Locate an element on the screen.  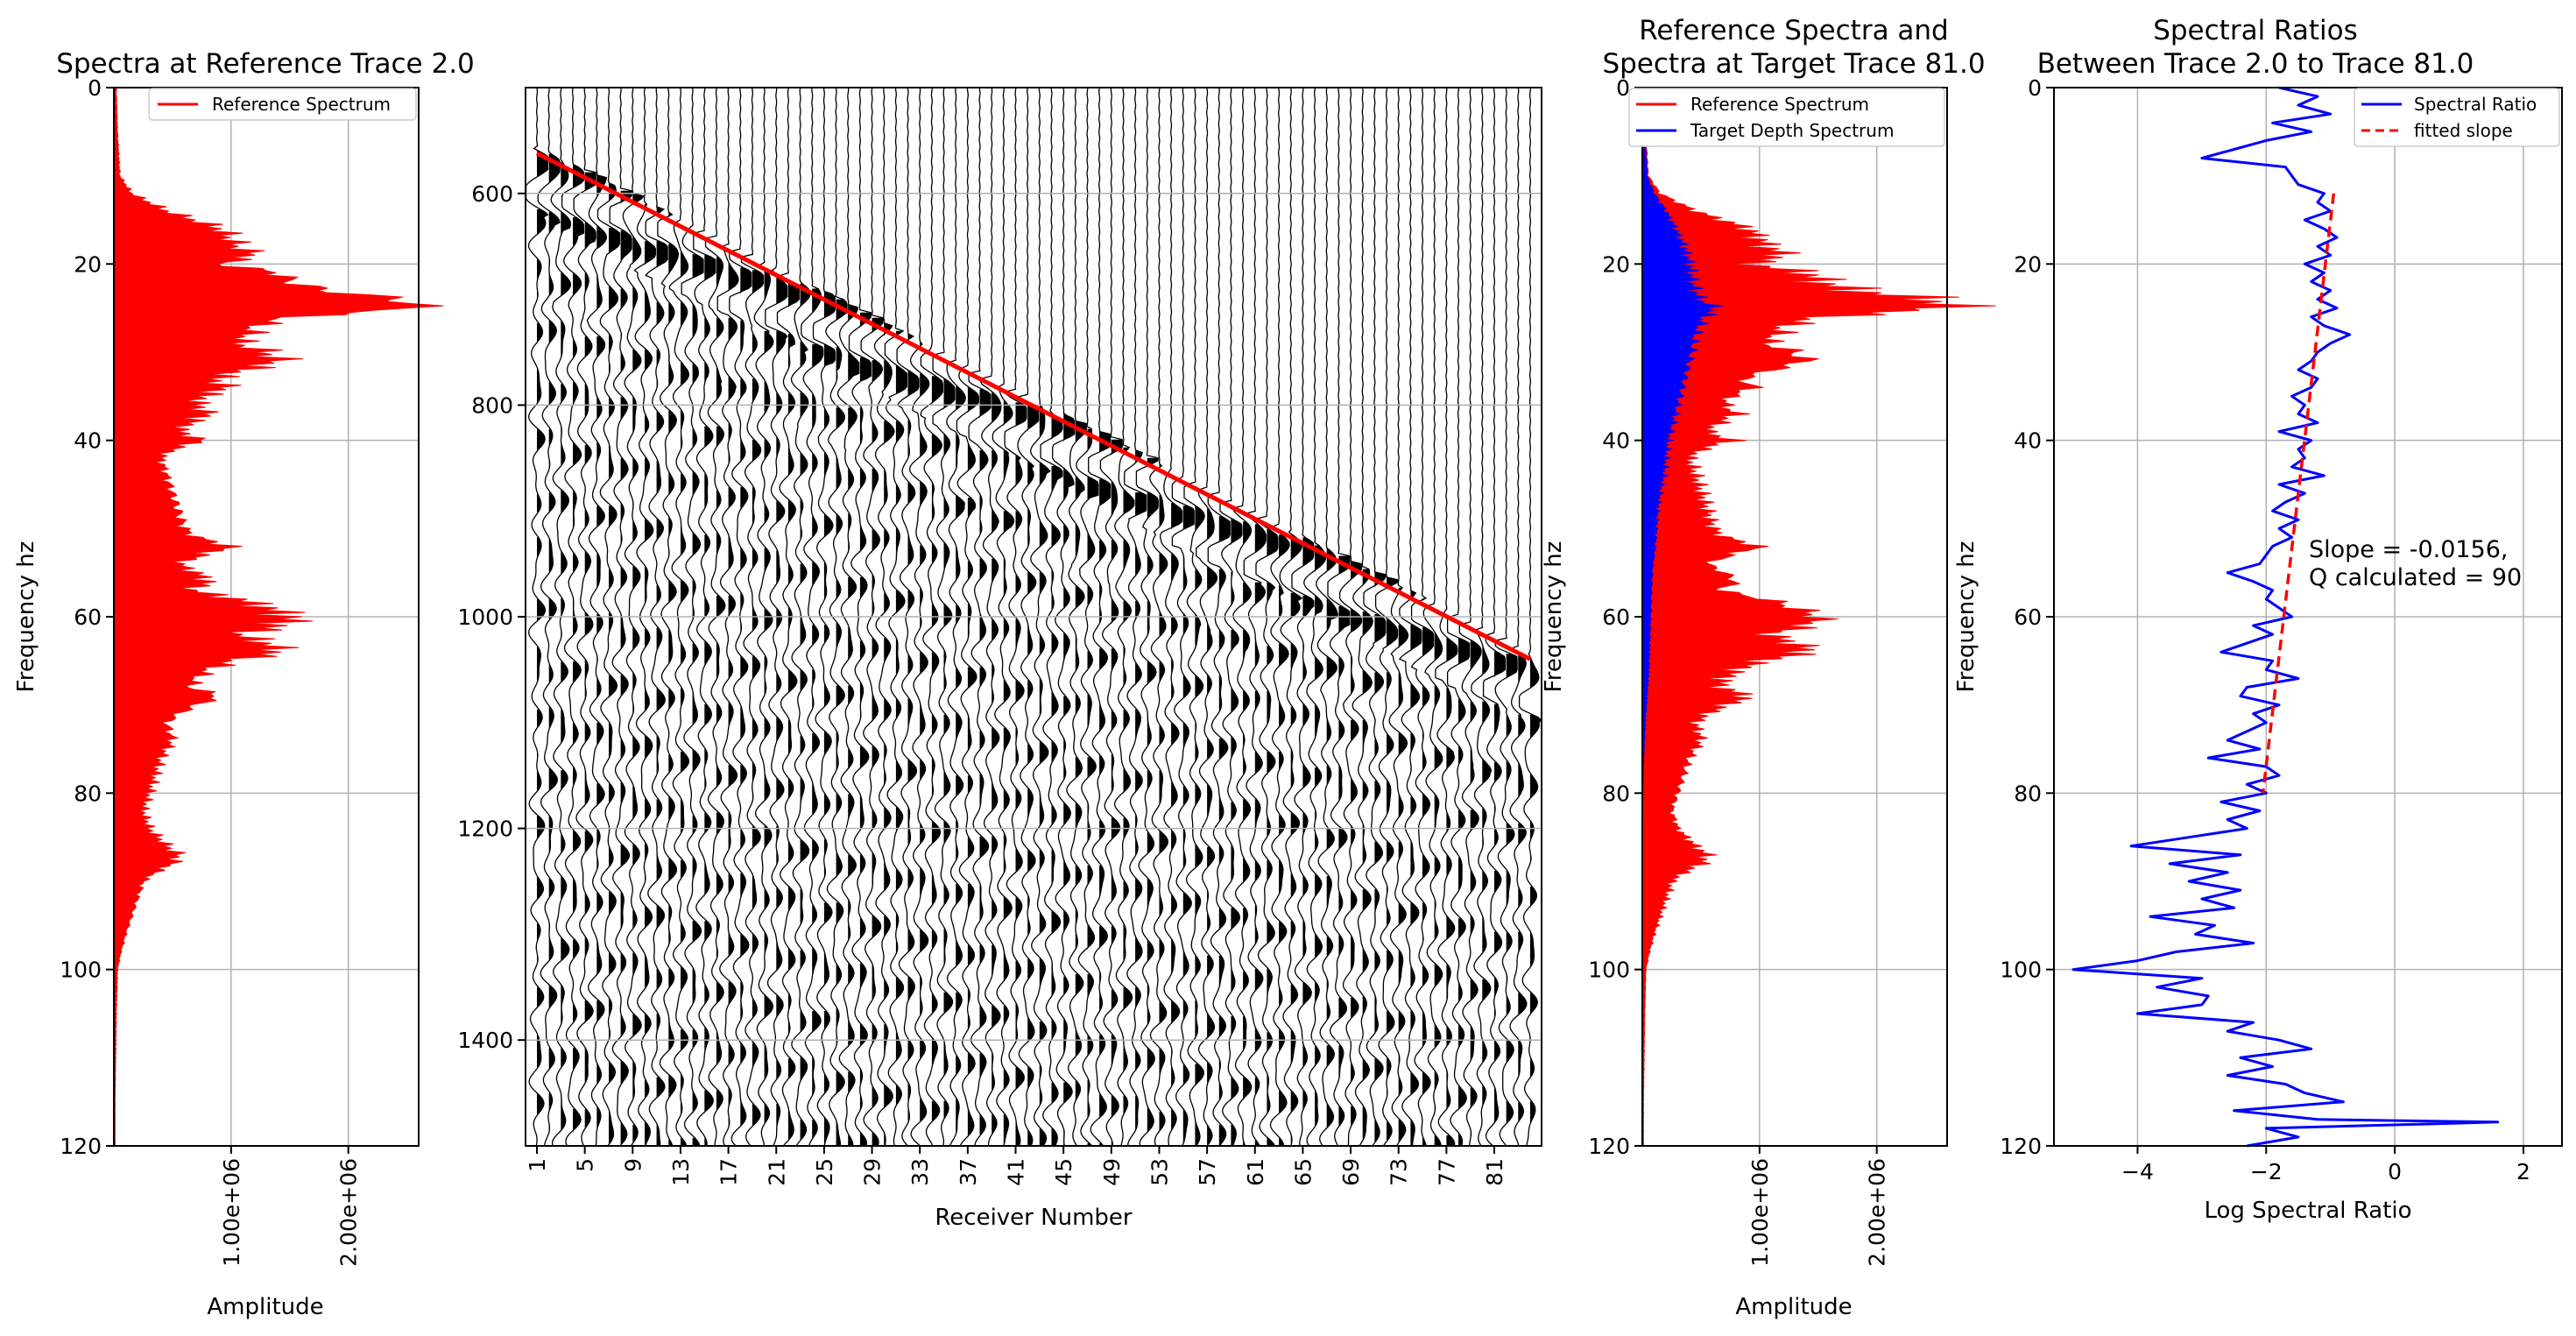
panel4-annotation-line2: Q calculated = 90 is located at coordinates (2415, 577).